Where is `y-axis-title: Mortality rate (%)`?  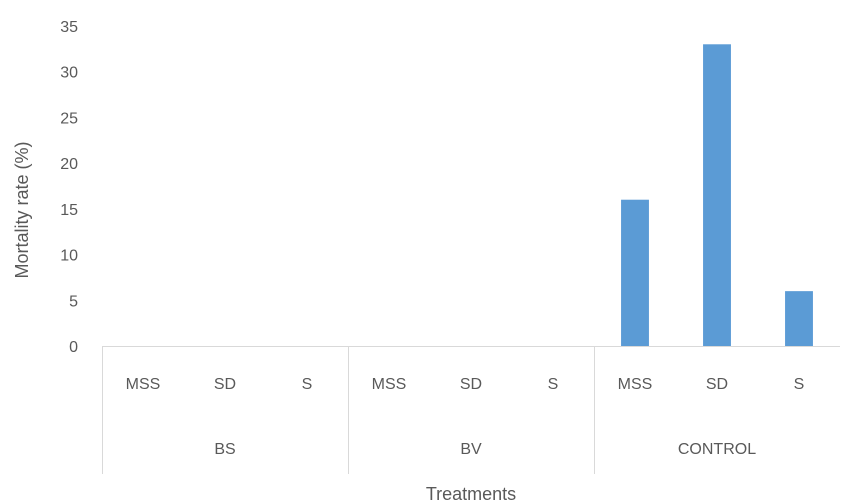
y-axis-title: Mortality rate (%) is located at coordinates (22, 209).